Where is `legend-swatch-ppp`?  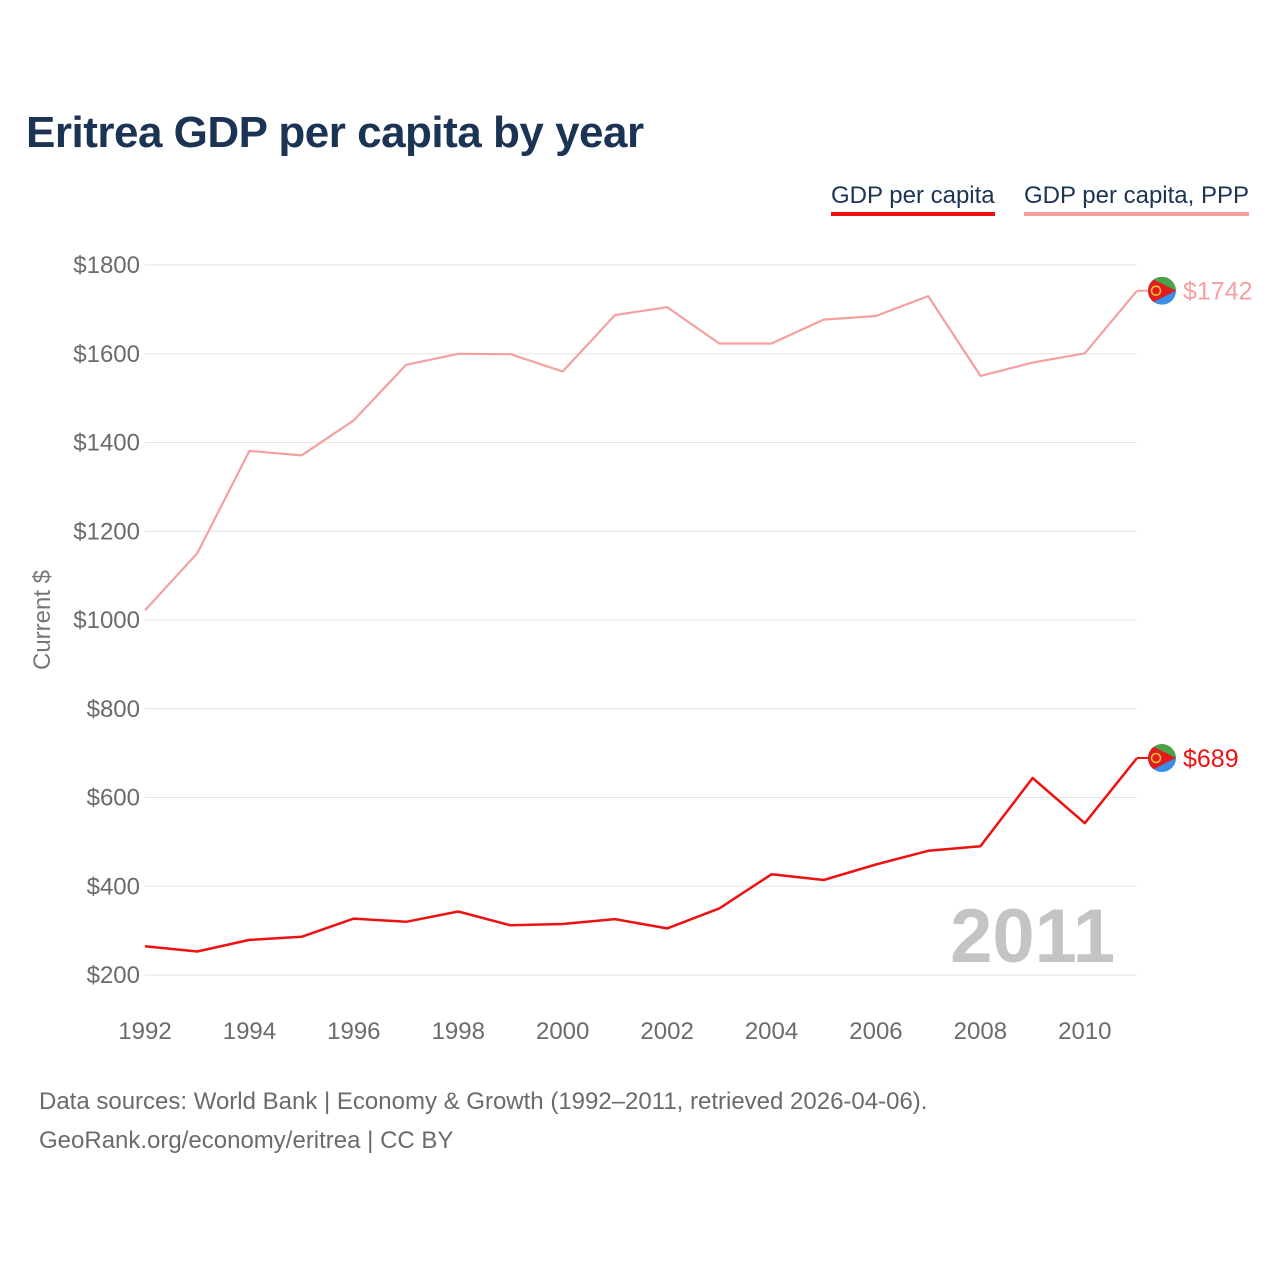
legend-swatch-ppp is located at coordinates (1136, 214).